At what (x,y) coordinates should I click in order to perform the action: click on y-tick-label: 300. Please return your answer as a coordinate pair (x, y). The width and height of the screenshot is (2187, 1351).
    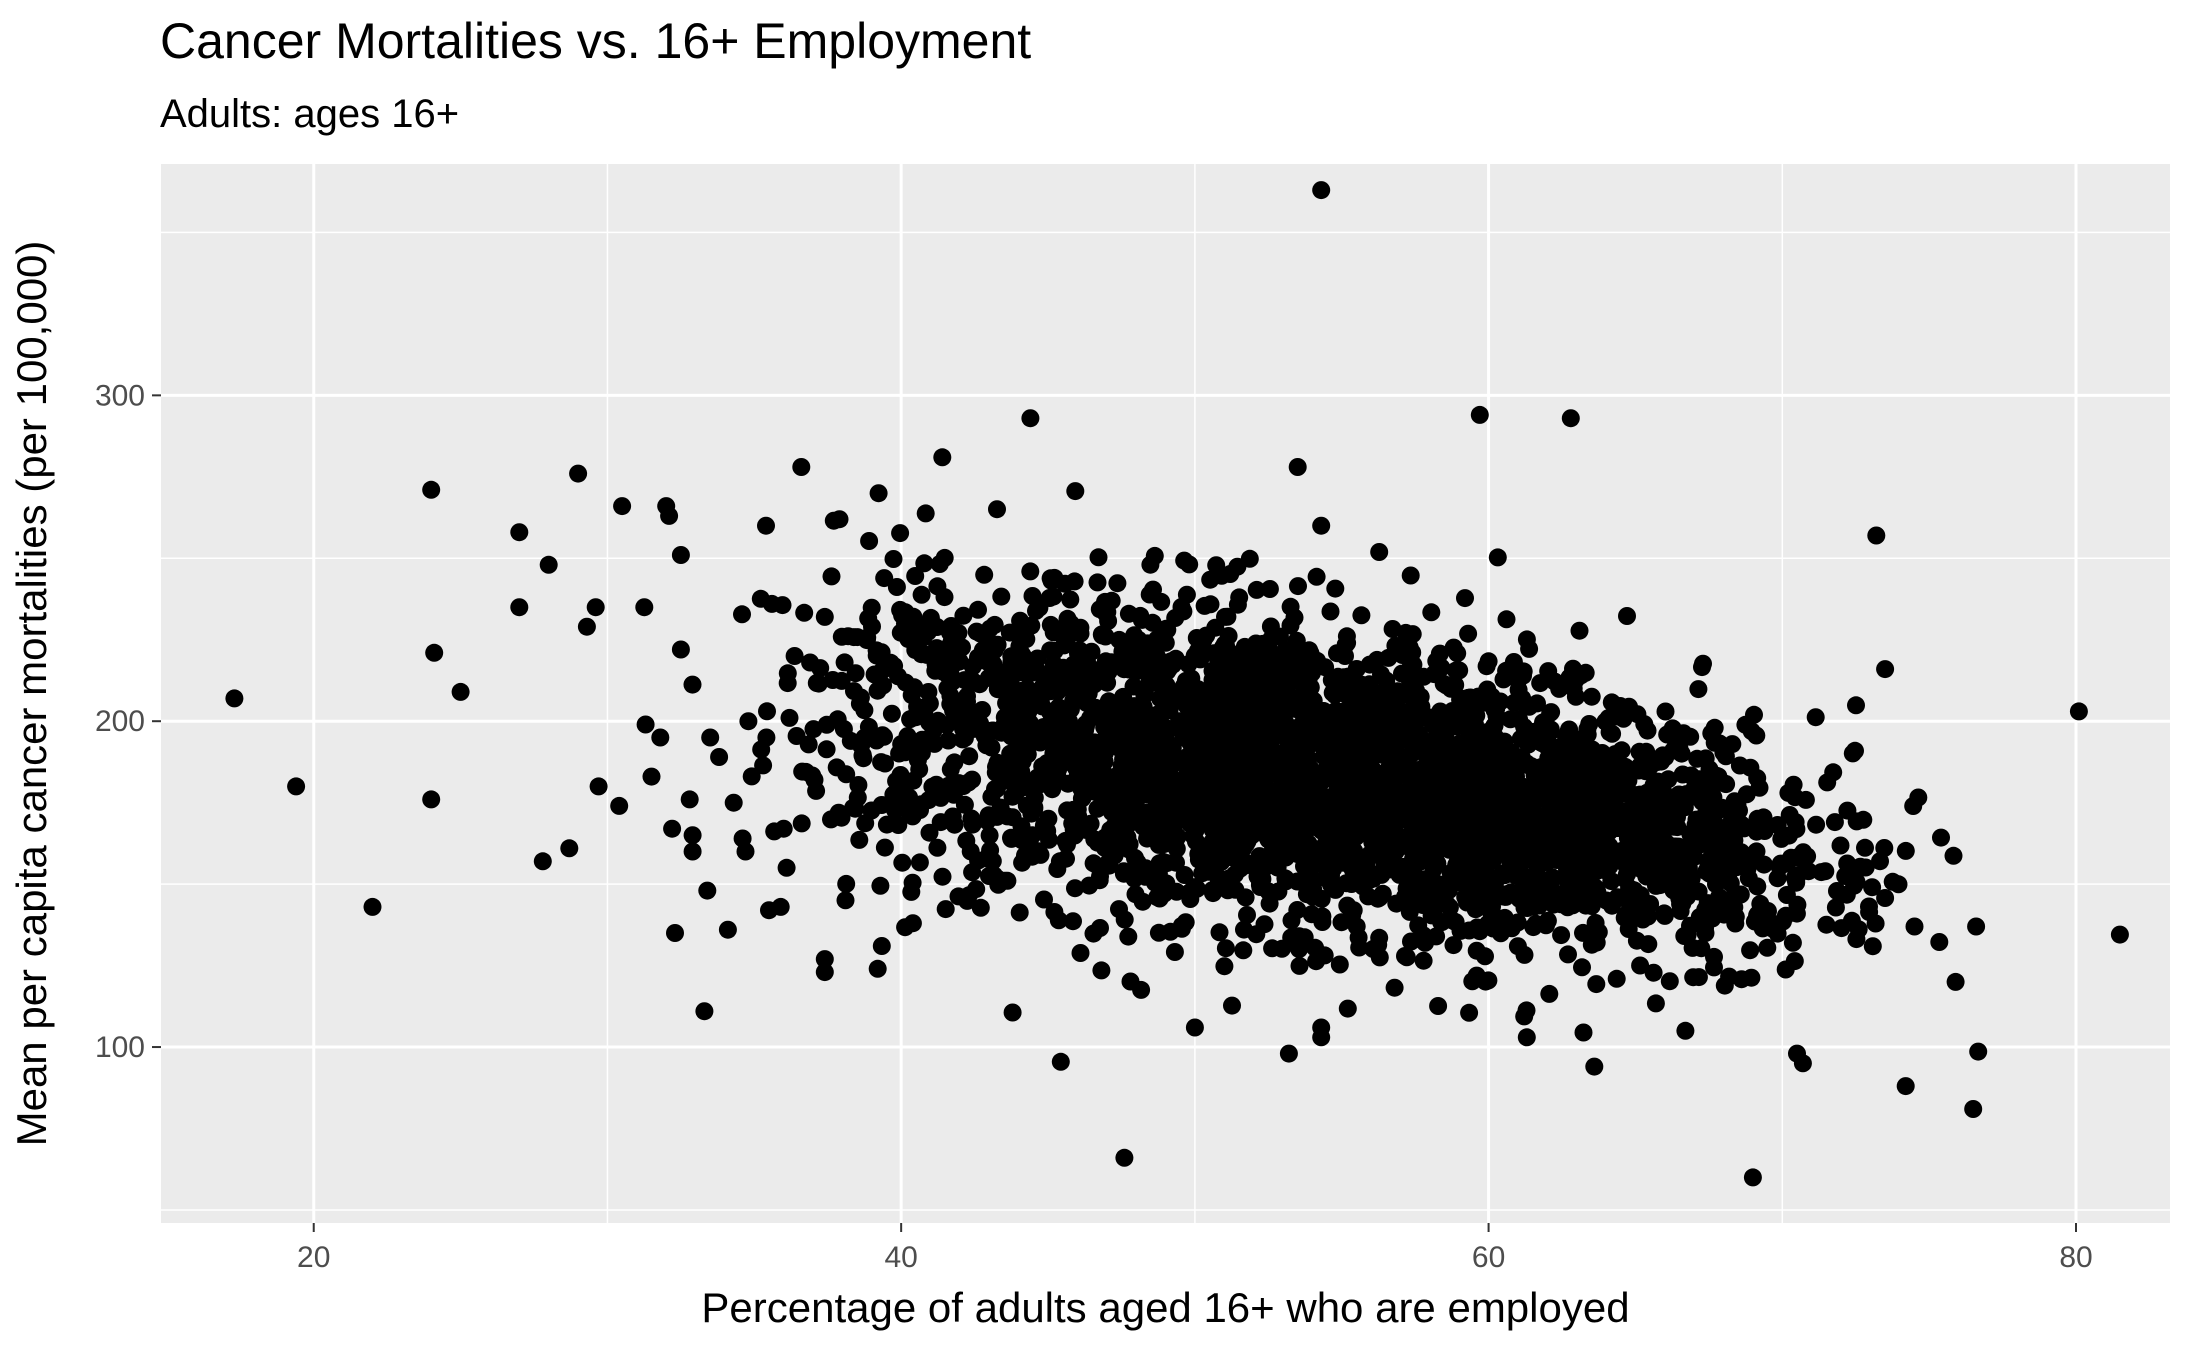
    Looking at the image, I should click on (120, 395).